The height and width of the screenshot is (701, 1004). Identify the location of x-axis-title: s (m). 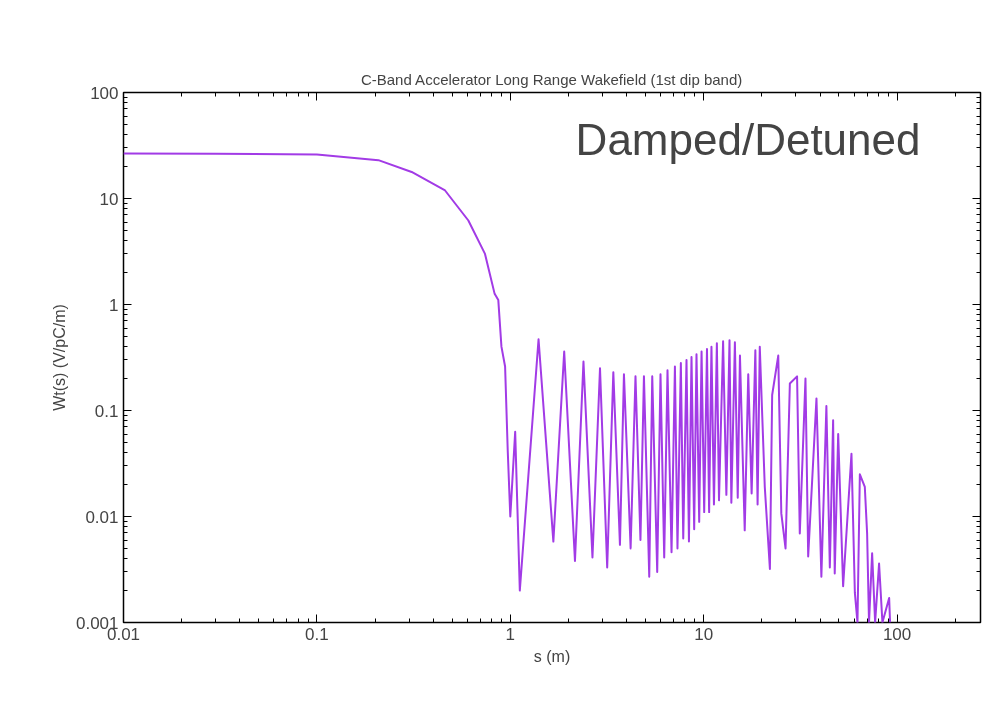
(552, 656).